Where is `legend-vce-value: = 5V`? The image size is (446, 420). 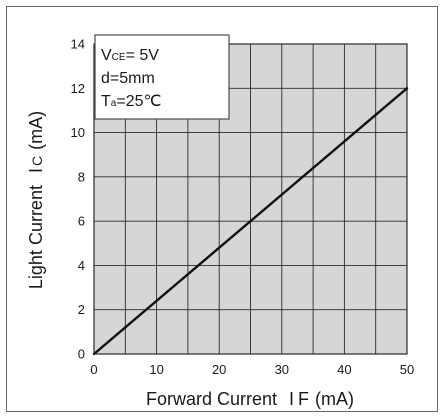 legend-vce-value: = 5V is located at coordinates (143, 55).